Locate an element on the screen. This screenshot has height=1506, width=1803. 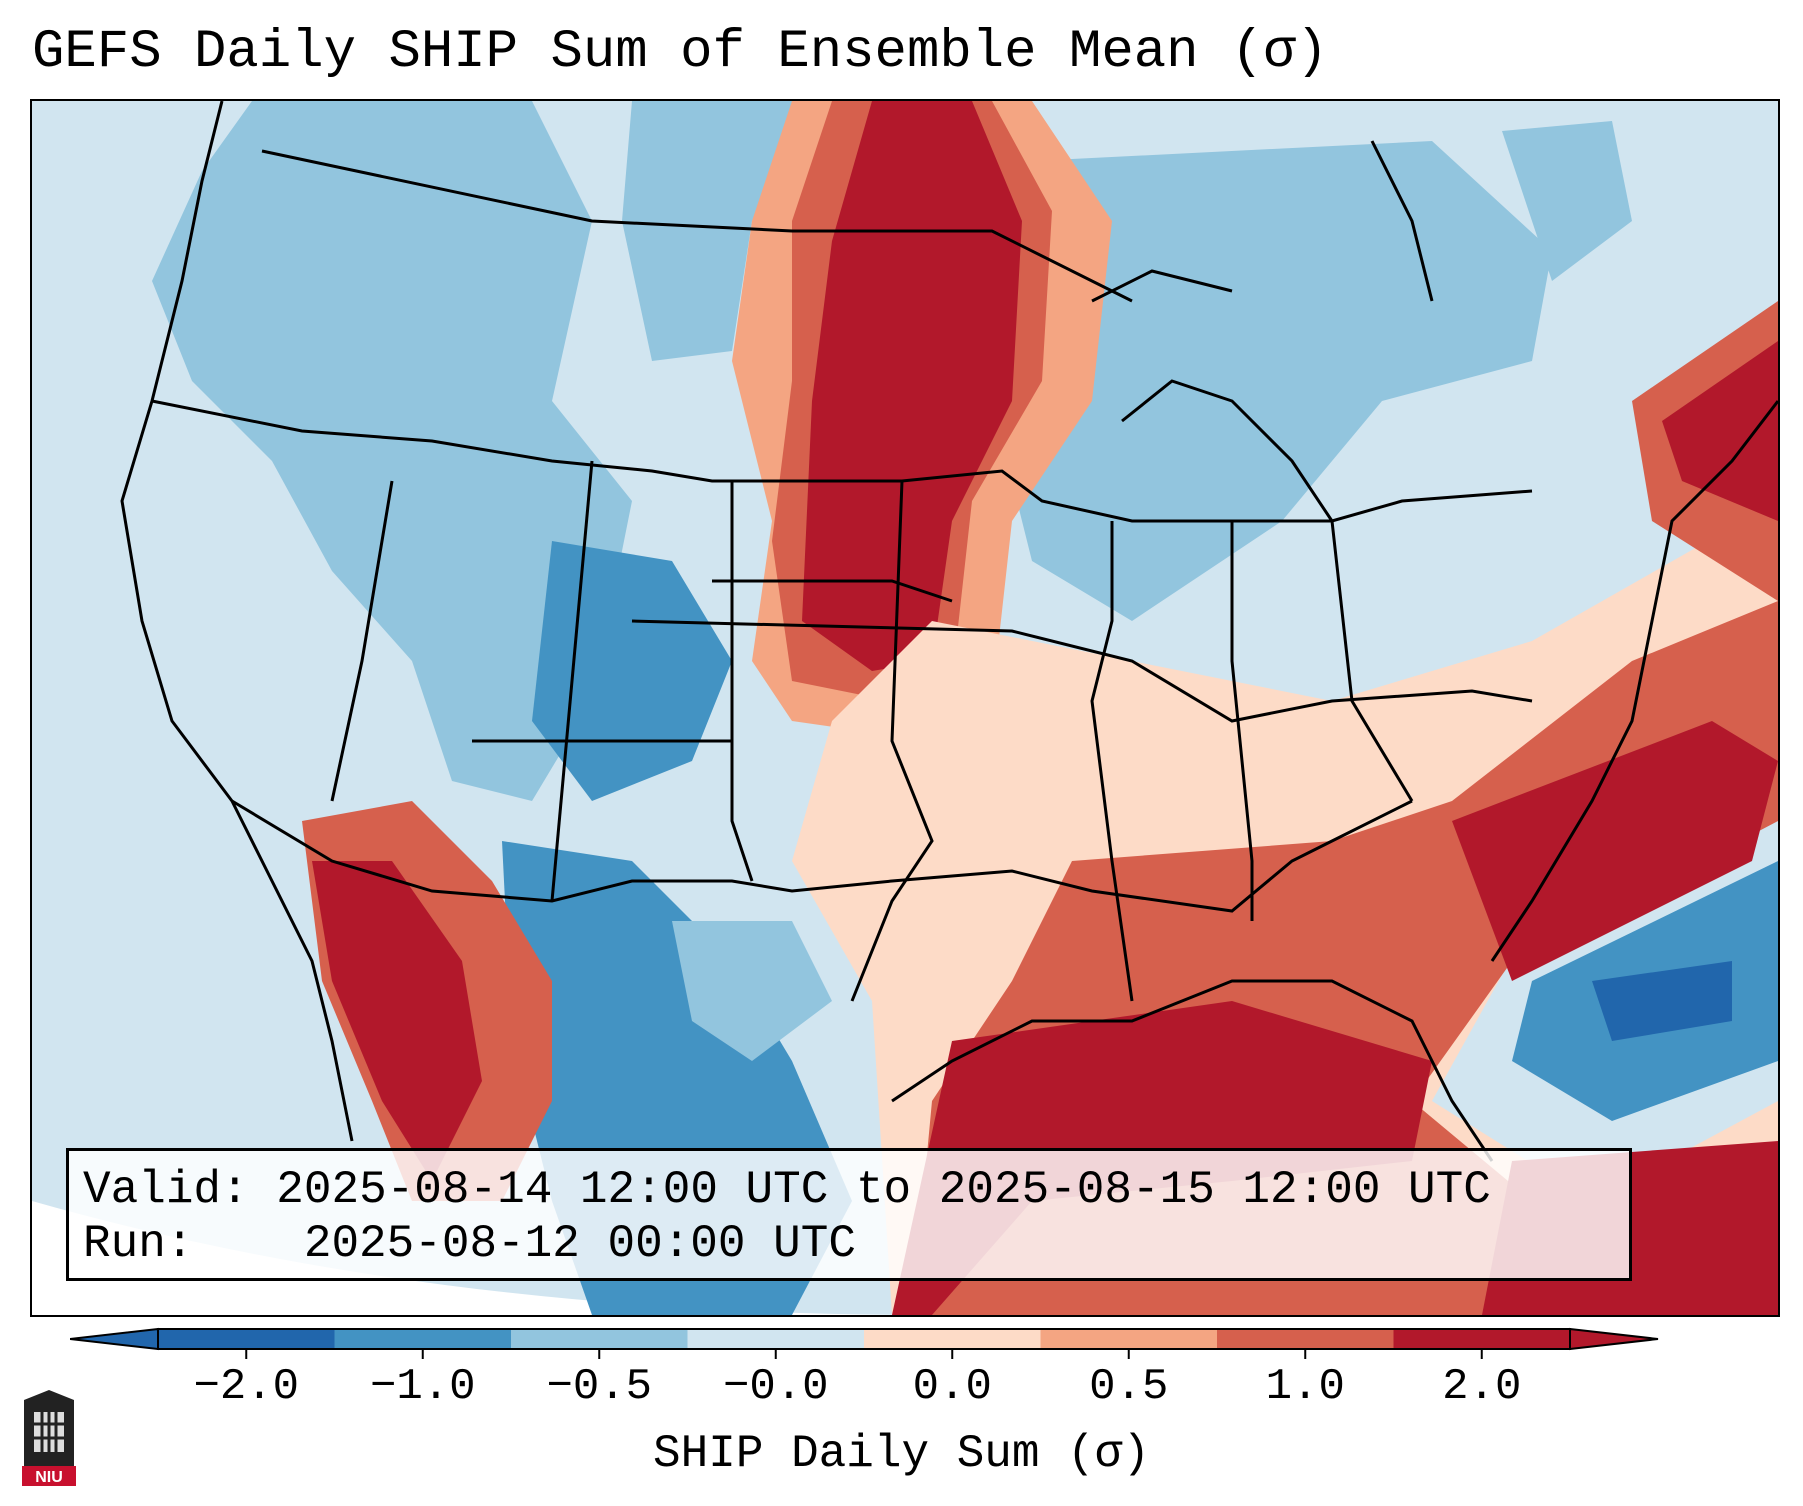
east-coast-line is located at coordinates (1634, 681).